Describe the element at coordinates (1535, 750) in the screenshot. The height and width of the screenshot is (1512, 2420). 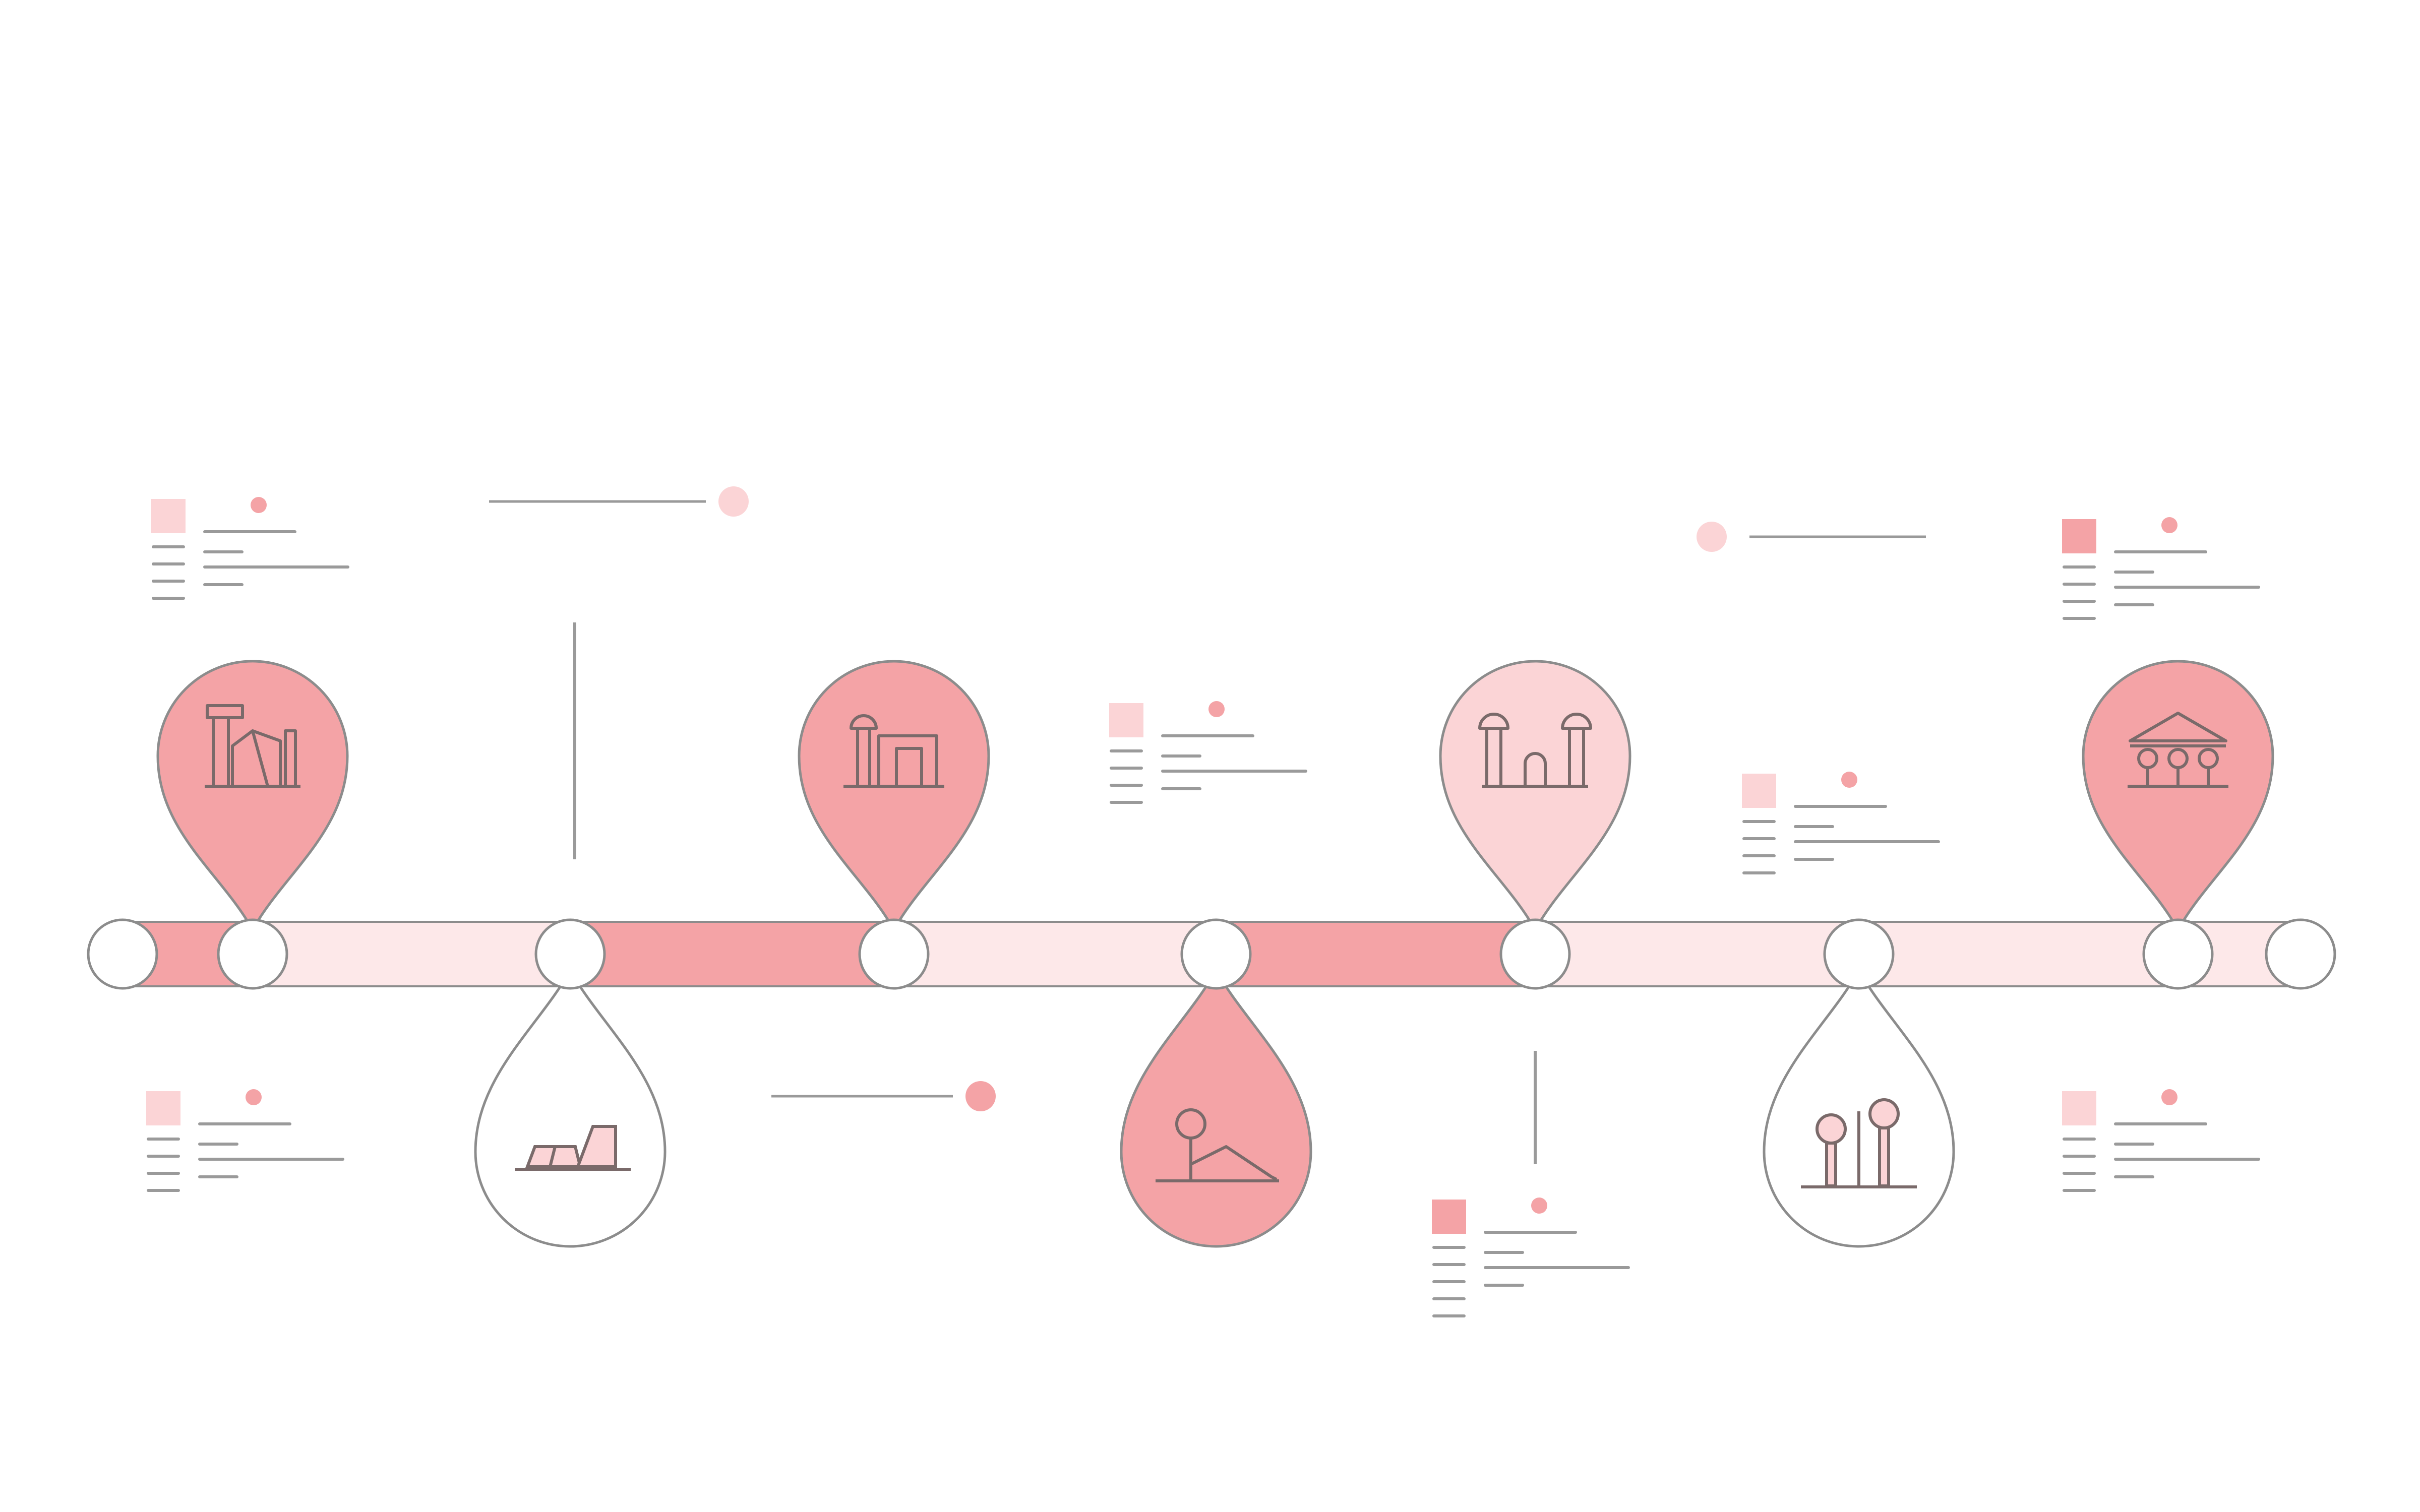
I see `castle-towers-icon` at that location.